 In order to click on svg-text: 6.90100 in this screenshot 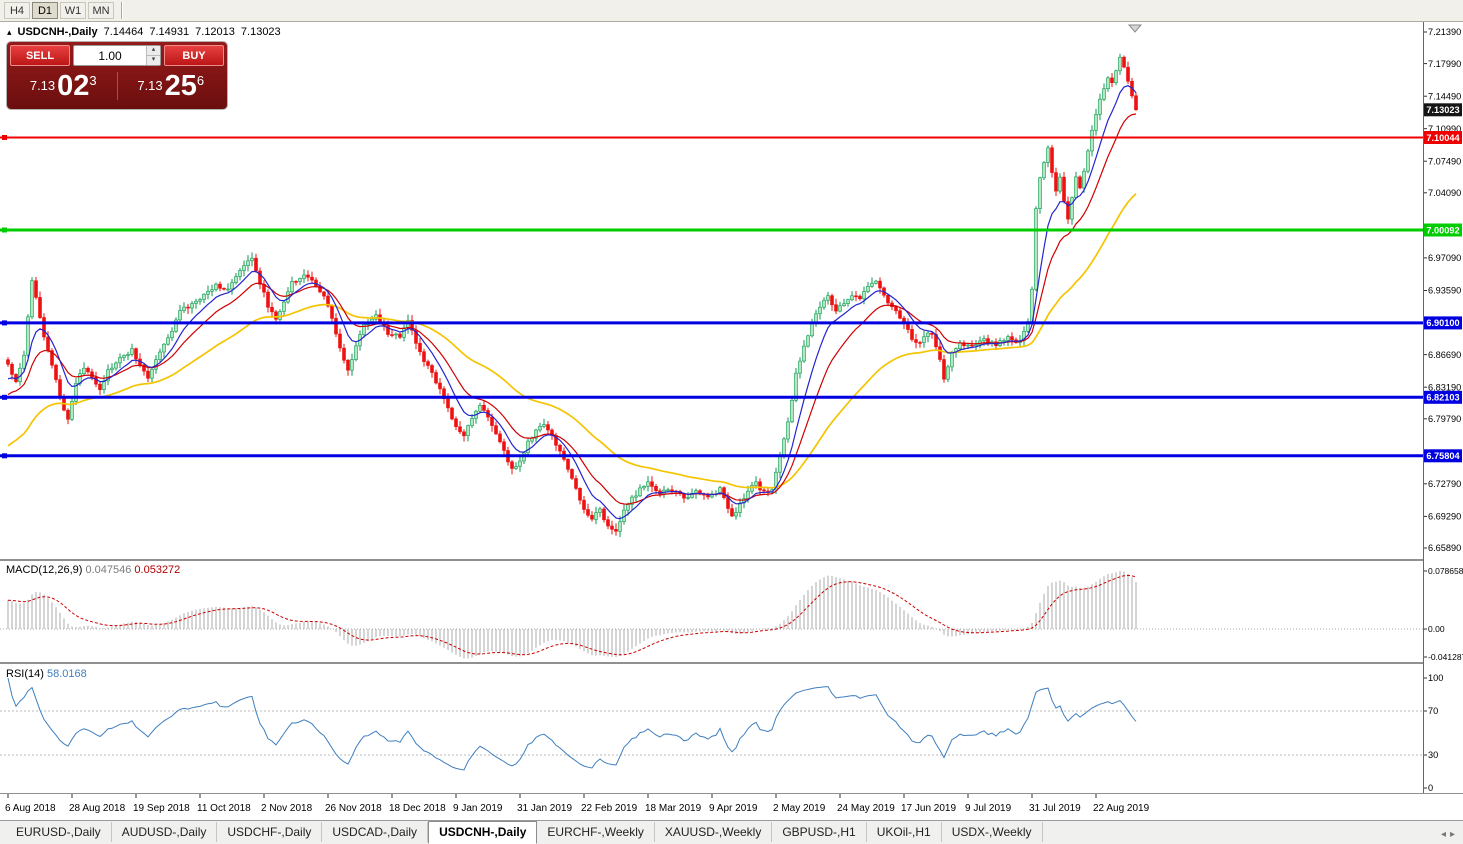, I will do `click(1442, 323)`.